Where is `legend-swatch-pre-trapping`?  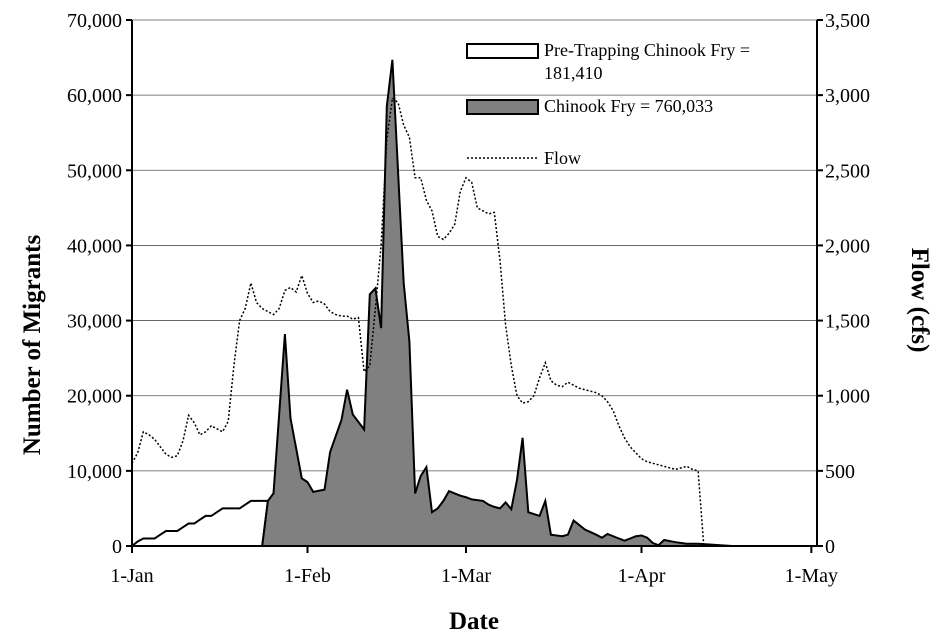
legend-swatch-pre-trapping is located at coordinates (502, 51).